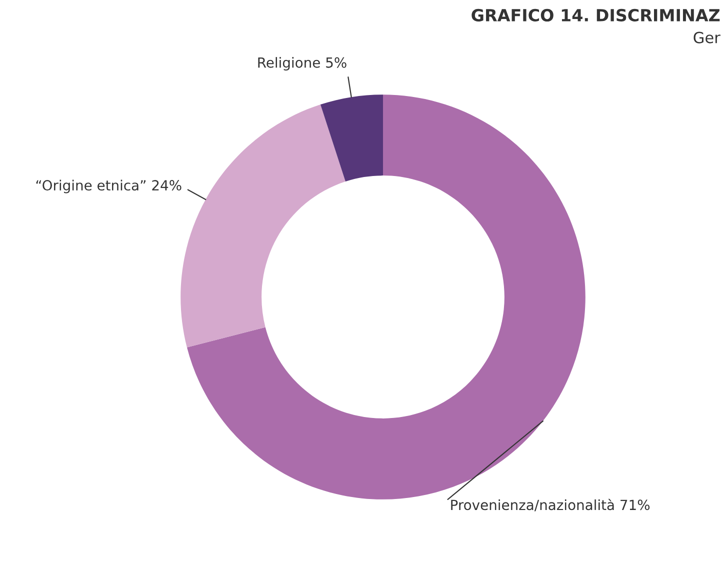  What do you see at coordinates (707, 38) in the screenshot?
I see `text: Ger` at bounding box center [707, 38].